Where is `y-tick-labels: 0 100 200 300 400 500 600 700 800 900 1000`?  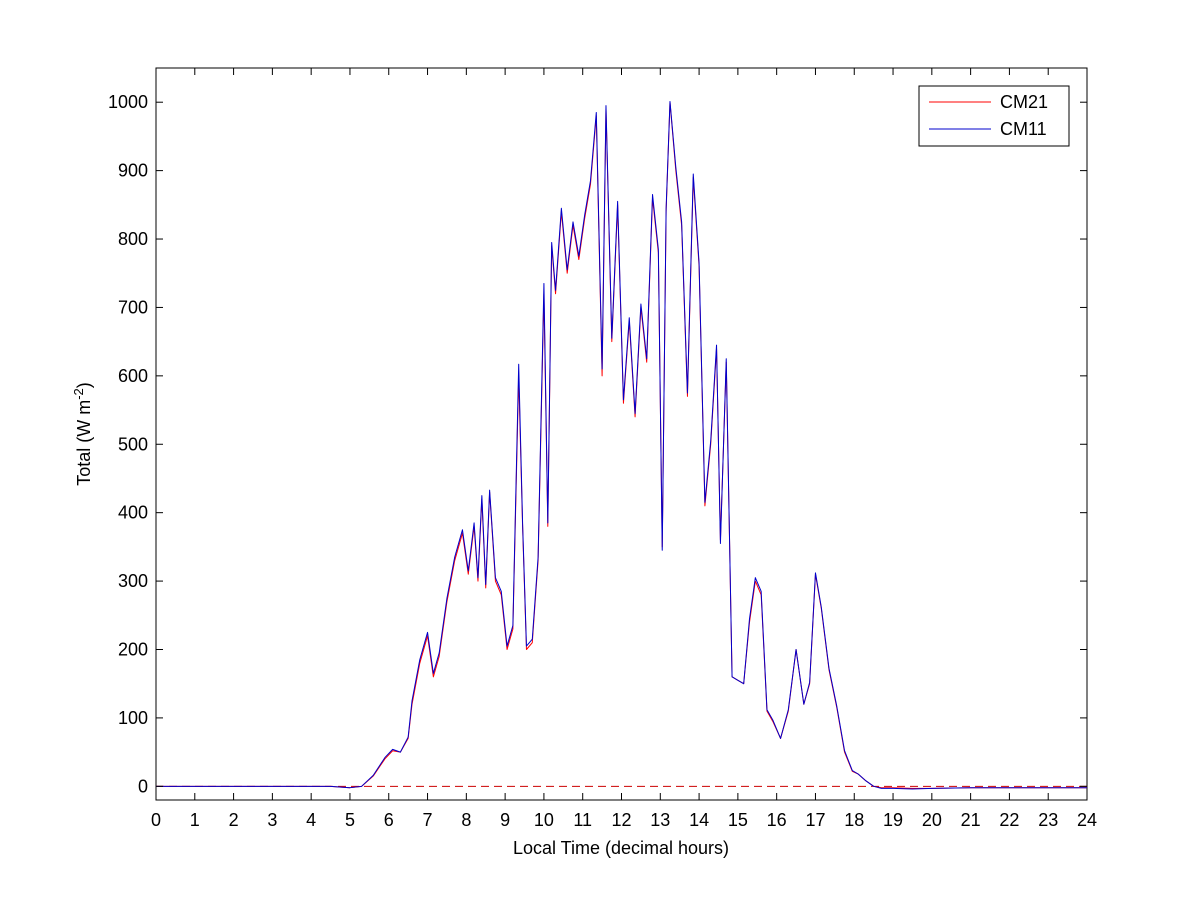
y-tick-labels: 0 100 200 300 400 500 600 700 800 900 1000 is located at coordinates (128, 444).